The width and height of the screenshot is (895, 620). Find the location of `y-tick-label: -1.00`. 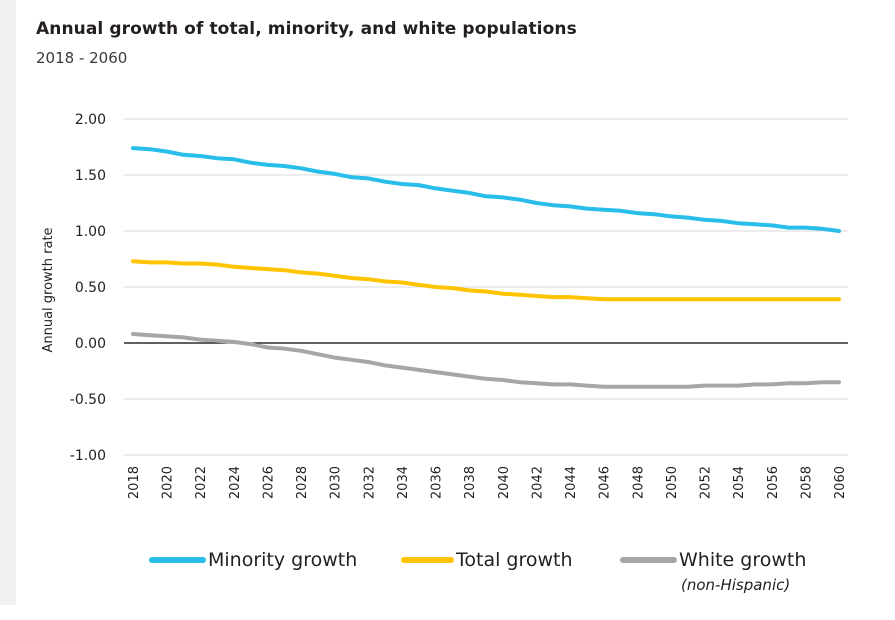

y-tick-label: -1.00 is located at coordinates (88, 456).